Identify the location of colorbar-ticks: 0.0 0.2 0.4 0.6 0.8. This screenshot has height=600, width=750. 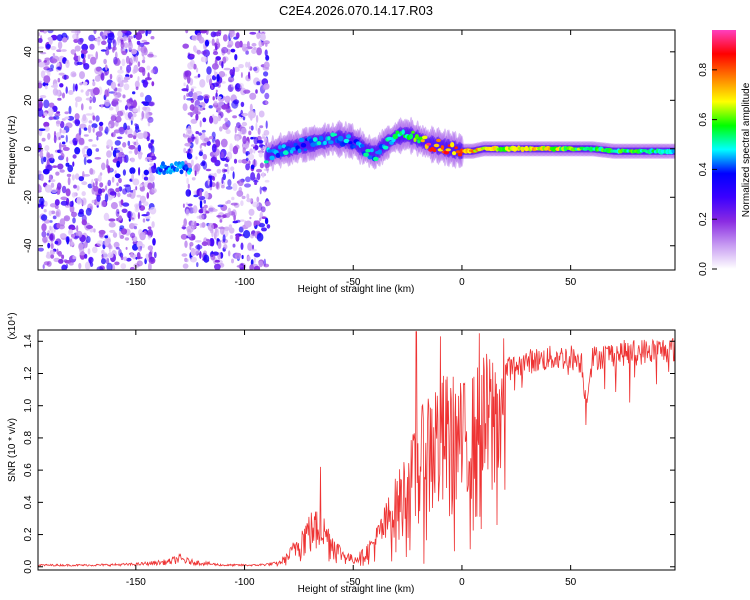
(707, 169).